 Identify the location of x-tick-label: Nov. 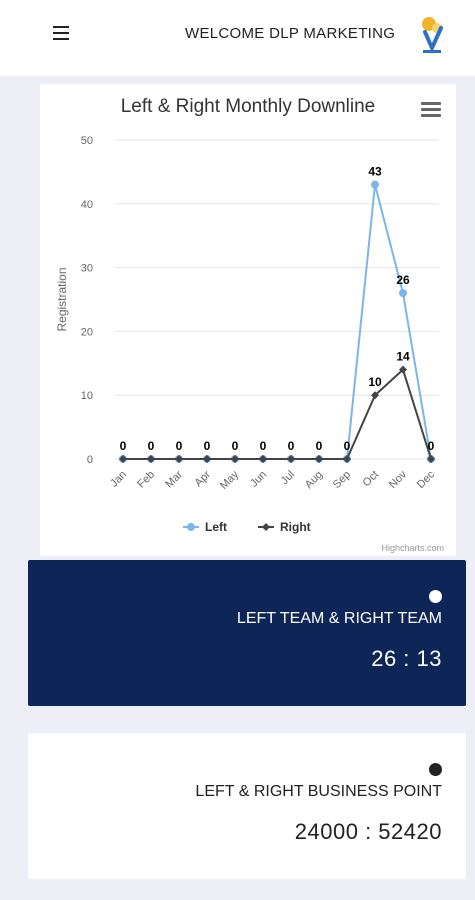
(398, 479).